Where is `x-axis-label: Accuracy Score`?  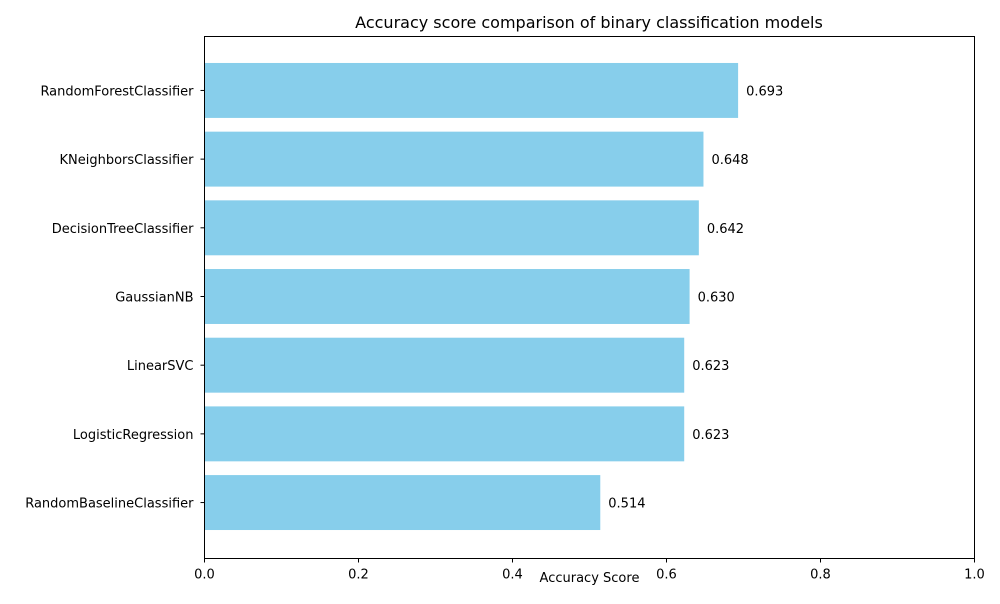
x-axis-label: Accuracy Score is located at coordinates (590, 578).